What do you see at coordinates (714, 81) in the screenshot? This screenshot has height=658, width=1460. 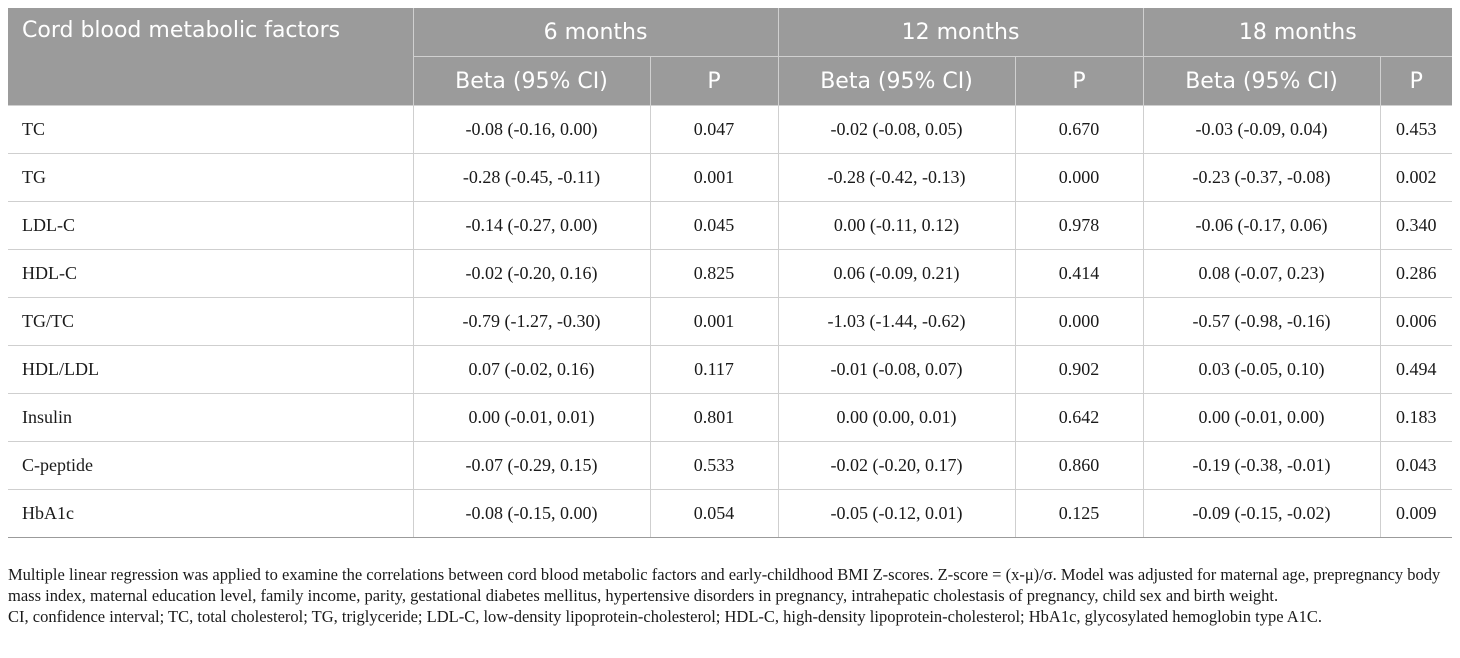 I see `header-p-6: P` at bounding box center [714, 81].